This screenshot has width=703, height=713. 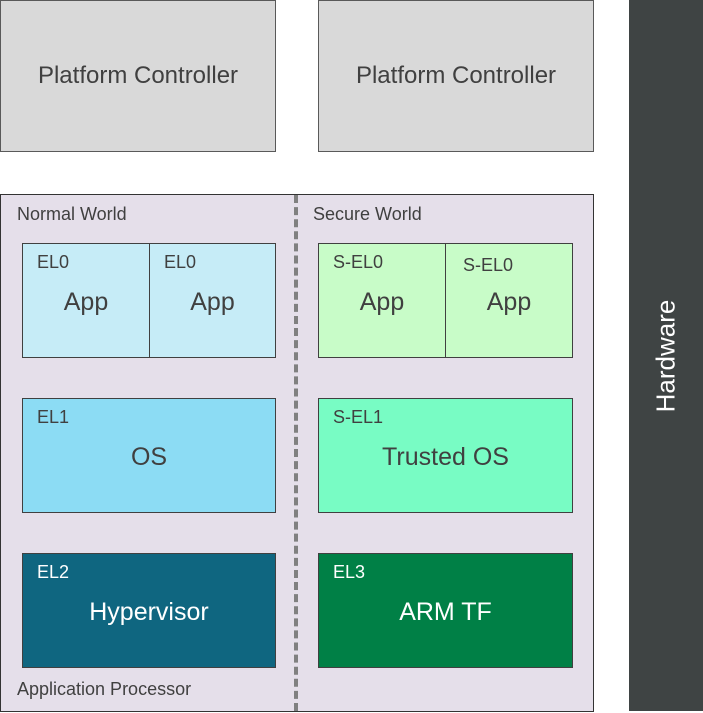 What do you see at coordinates (53, 572) in the screenshot?
I see `level-label: EL2` at bounding box center [53, 572].